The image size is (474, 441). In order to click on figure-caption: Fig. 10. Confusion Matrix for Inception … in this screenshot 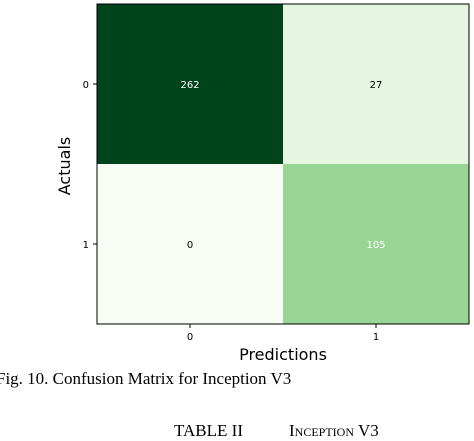, I will do `click(146, 378)`.